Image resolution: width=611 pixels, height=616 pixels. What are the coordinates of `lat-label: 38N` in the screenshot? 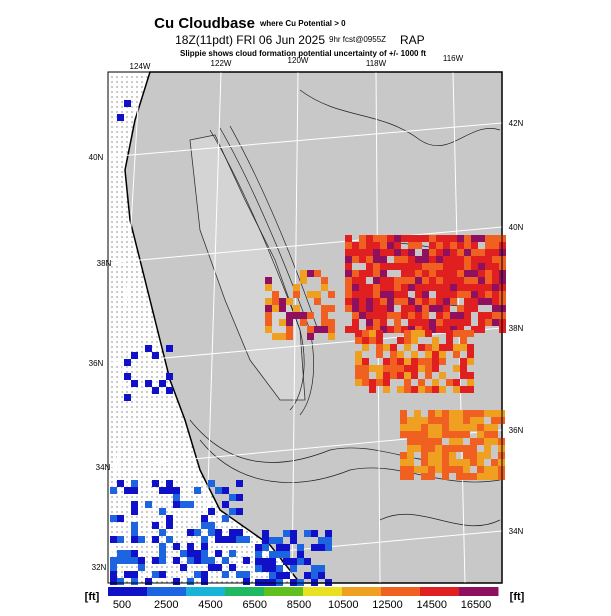 It's located at (104, 263).